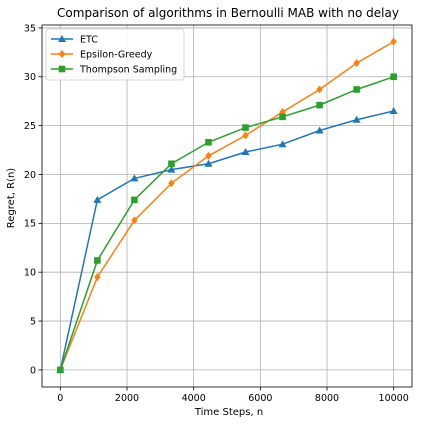 The image size is (424, 424). What do you see at coordinates (62, 54) in the screenshot?
I see `legend-marker-epsilon-greedy` at bounding box center [62, 54].